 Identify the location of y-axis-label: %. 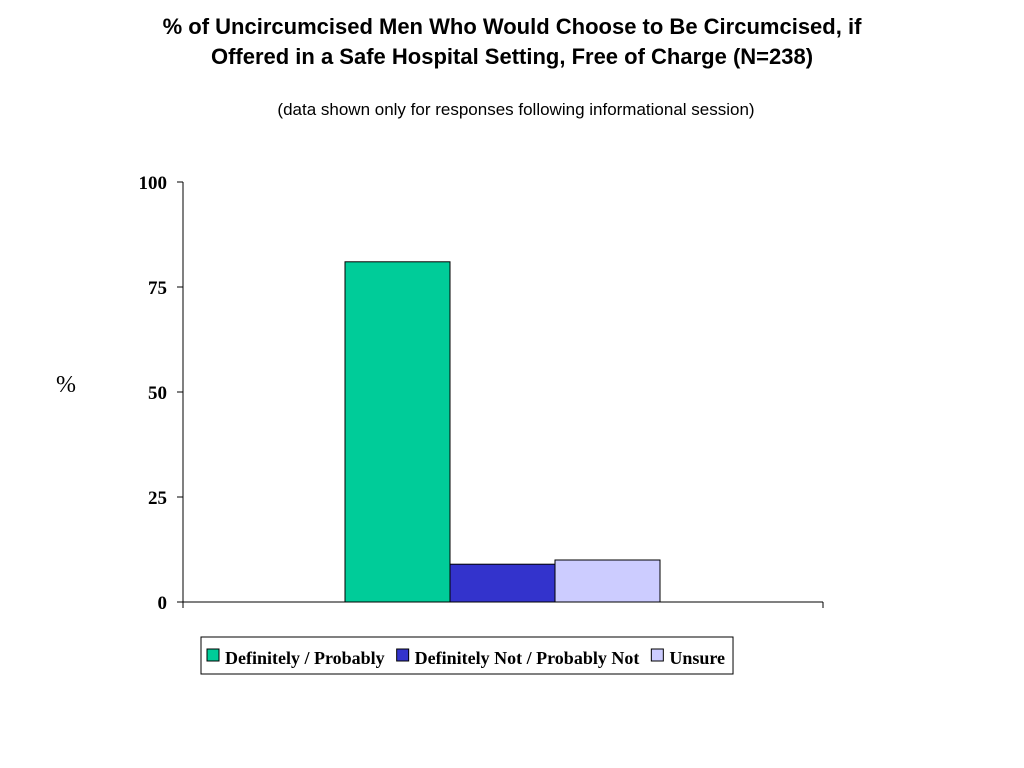
(66, 385).